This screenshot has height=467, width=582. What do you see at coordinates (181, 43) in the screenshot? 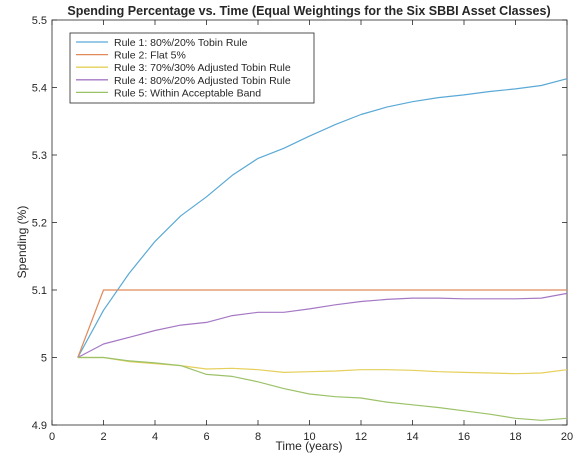
I see `legend-label: Rule 1: 80%/20% Tobin Rule` at bounding box center [181, 43].